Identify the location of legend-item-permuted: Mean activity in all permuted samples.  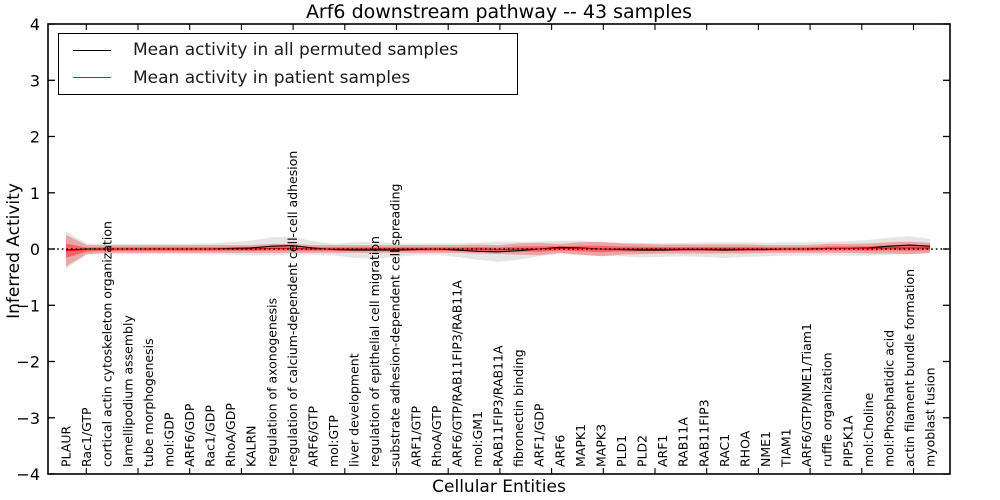
(288, 50).